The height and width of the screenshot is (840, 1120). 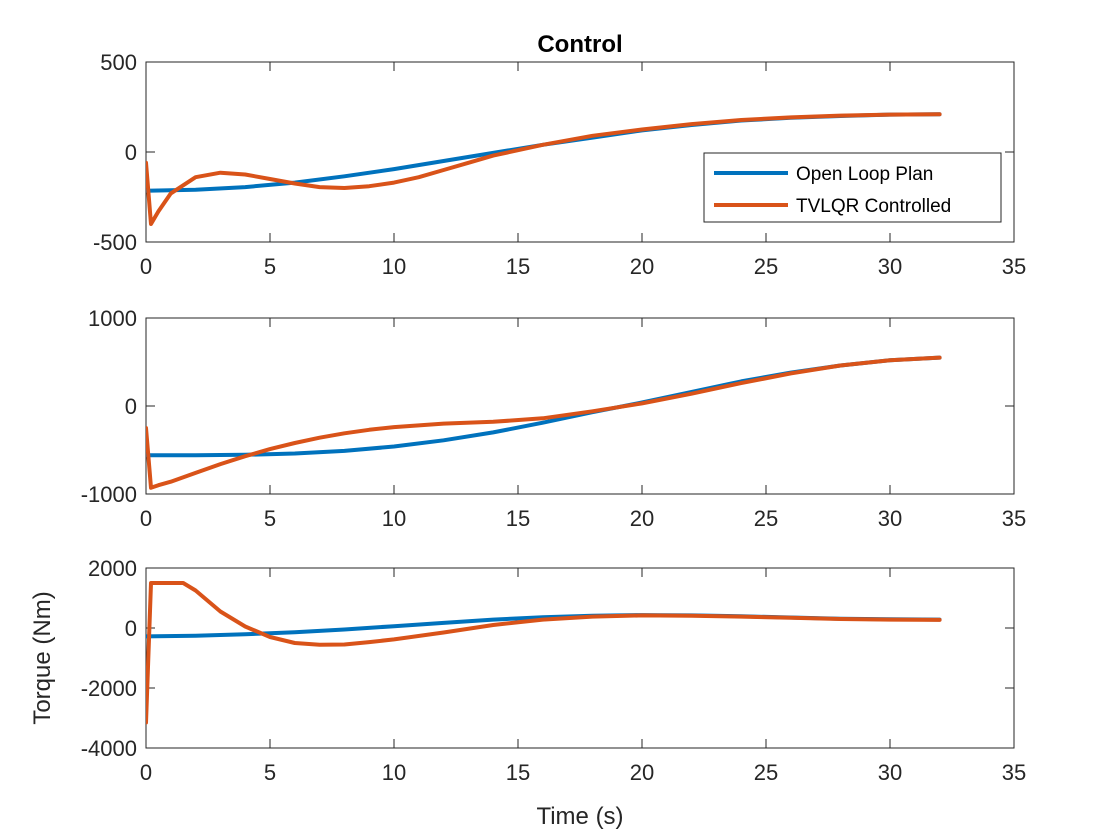 I want to click on y-tick-label: 500, so click(x=118, y=62).